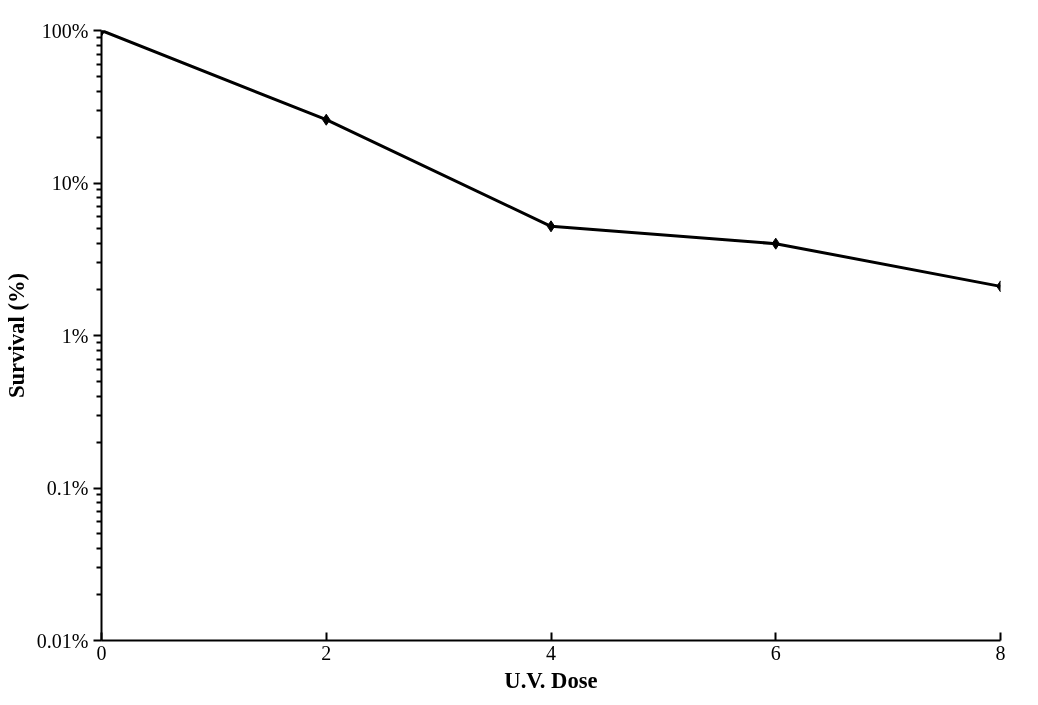  I want to click on x-tick-label: 0, so click(101, 652).